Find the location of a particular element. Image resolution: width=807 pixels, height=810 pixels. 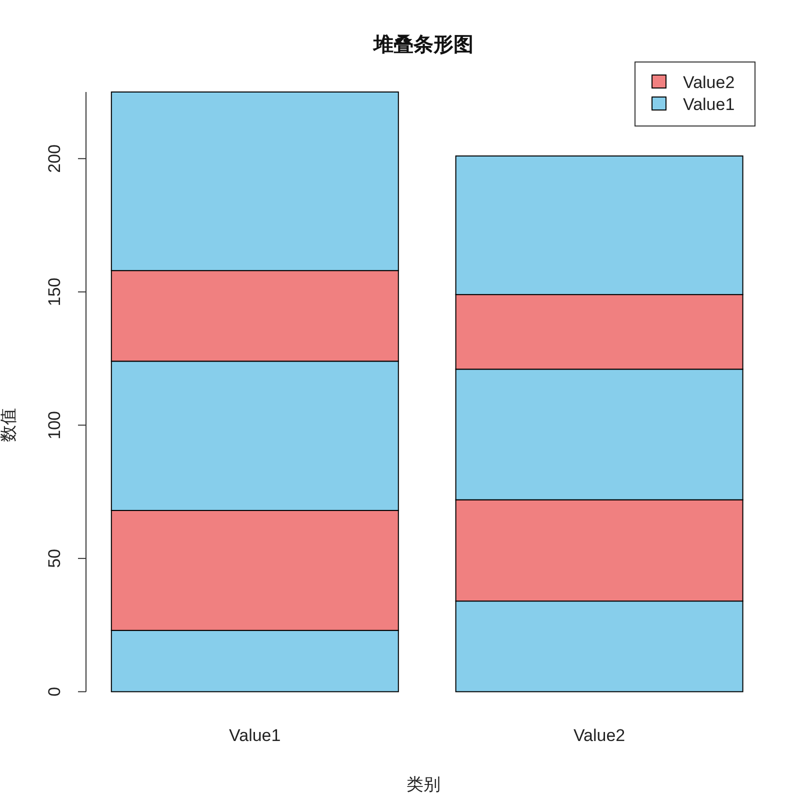

chart-title: 堆叠条形图 is located at coordinates (423, 45).